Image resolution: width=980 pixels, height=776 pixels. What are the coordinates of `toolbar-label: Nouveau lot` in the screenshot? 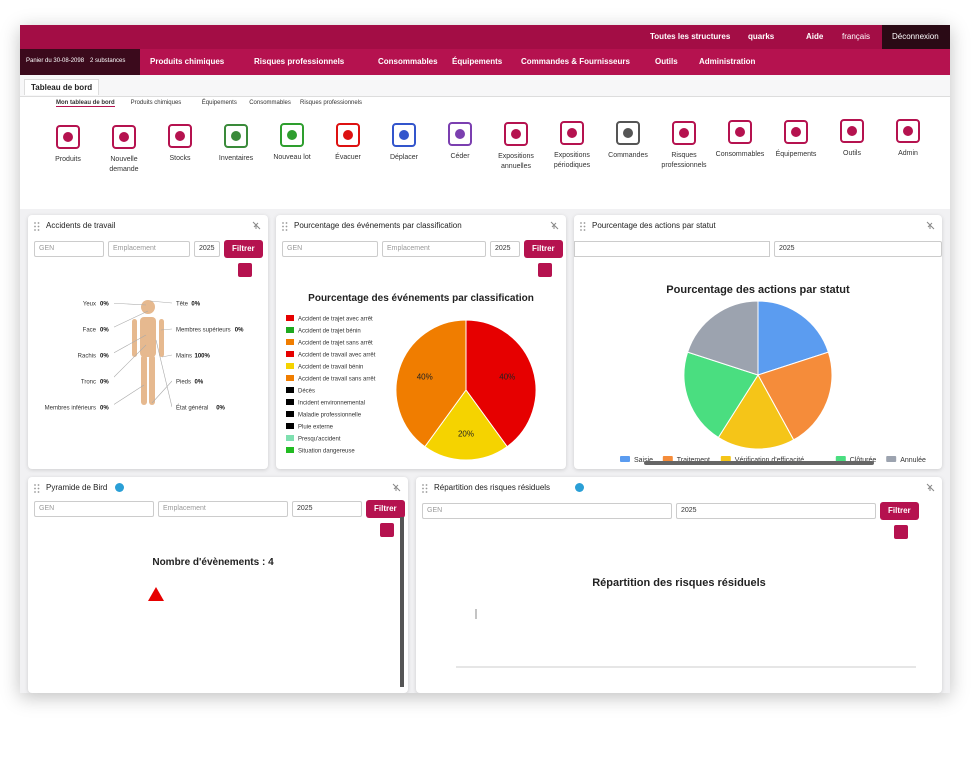 It's located at (292, 158).